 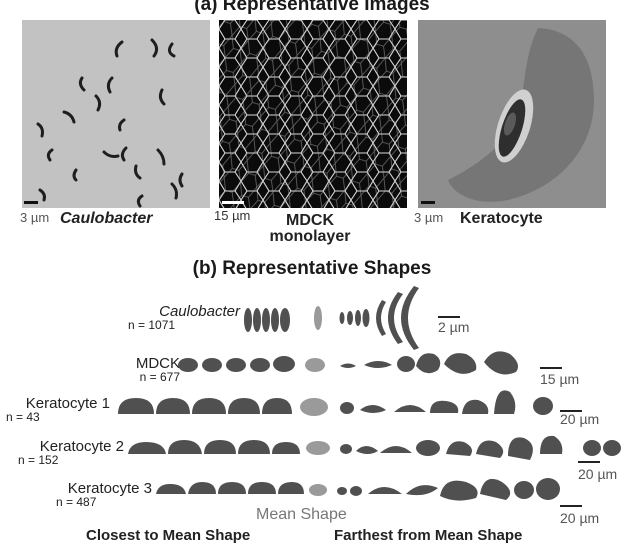 I want to click on mdck-image, so click(x=313, y=114).